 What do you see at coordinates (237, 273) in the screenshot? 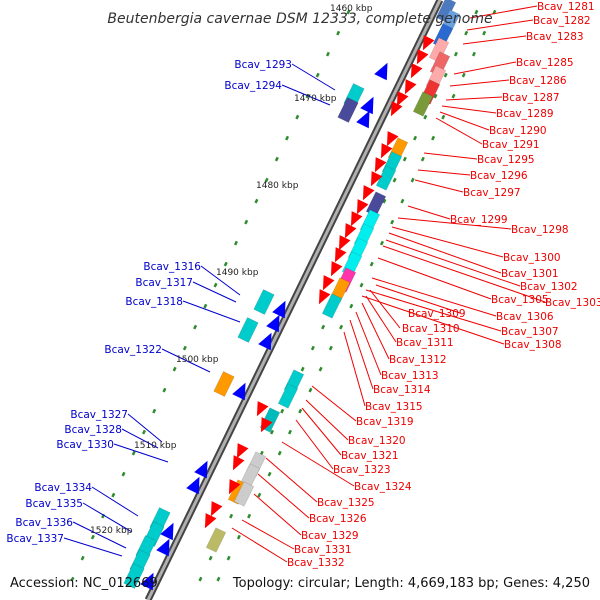
I see `kbp-label-1490: 1490 kbp` at bounding box center [237, 273].